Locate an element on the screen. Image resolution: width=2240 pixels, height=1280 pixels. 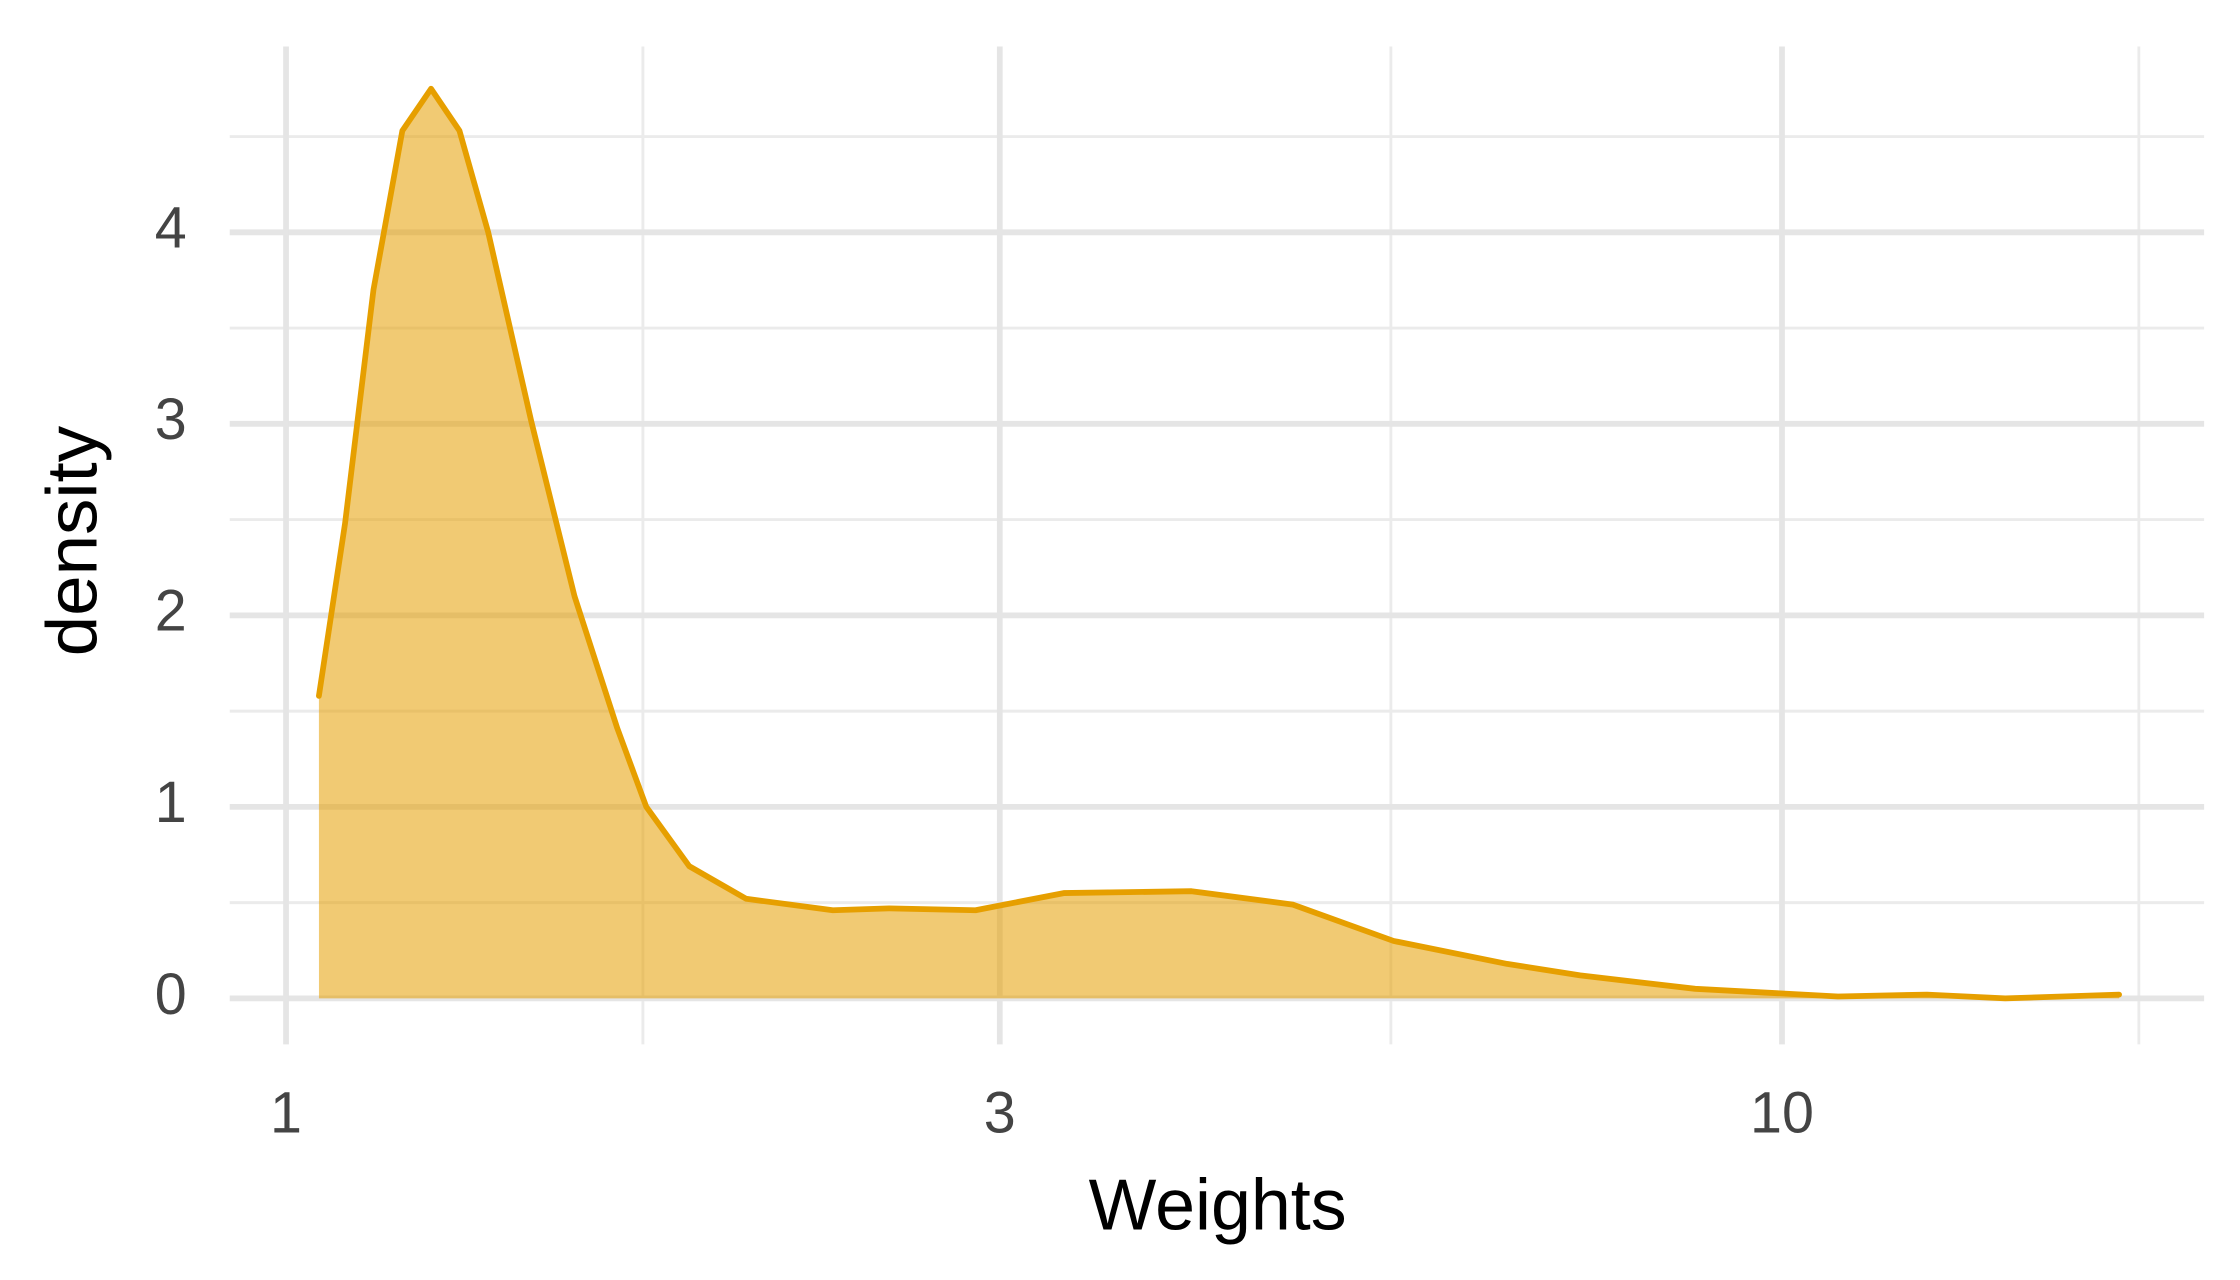
y-tick-label: 4 is located at coordinates (171, 228).